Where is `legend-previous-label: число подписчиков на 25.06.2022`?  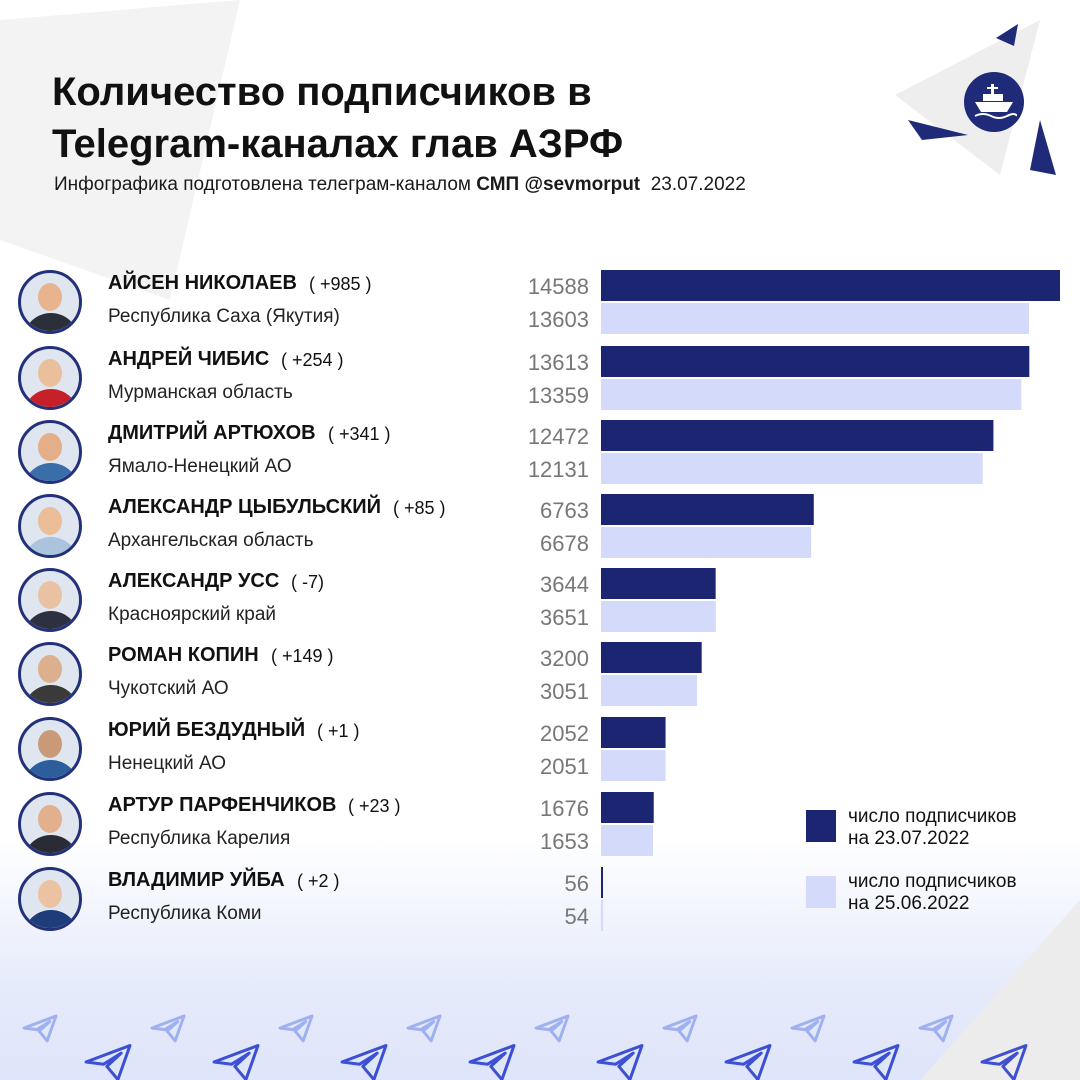
legend-previous-label: число подписчиков на 25.06.2022 is located at coordinates (932, 892).